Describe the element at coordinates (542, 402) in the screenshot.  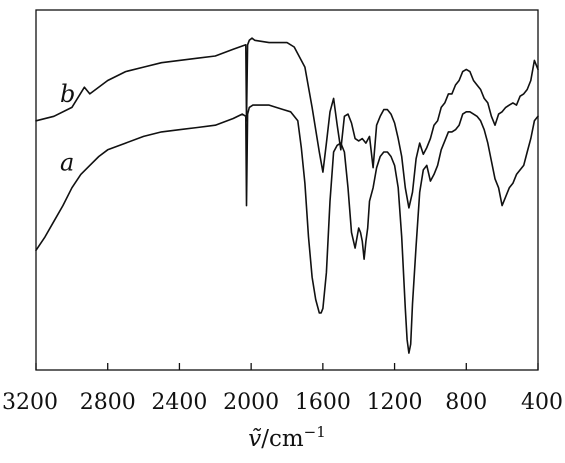
I see `x-tick-label: 400` at that location.